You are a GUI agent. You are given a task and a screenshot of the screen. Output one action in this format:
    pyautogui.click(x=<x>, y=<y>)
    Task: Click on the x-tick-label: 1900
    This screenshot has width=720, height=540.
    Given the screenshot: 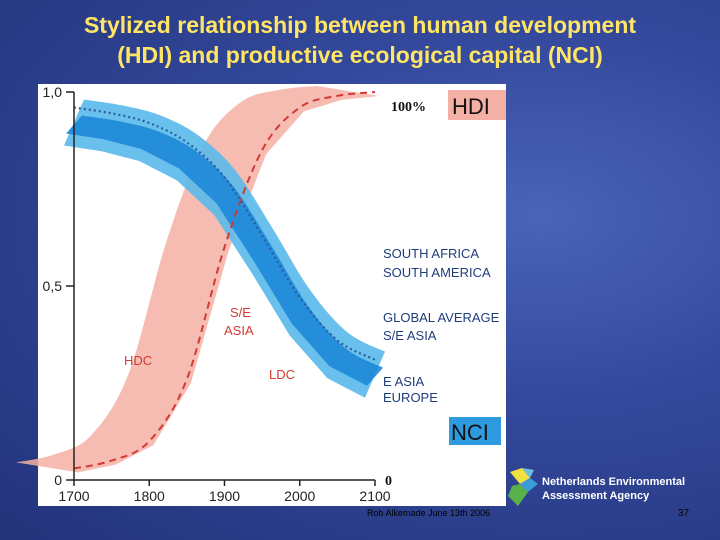 What is the action you would take?
    pyautogui.click(x=224, y=496)
    